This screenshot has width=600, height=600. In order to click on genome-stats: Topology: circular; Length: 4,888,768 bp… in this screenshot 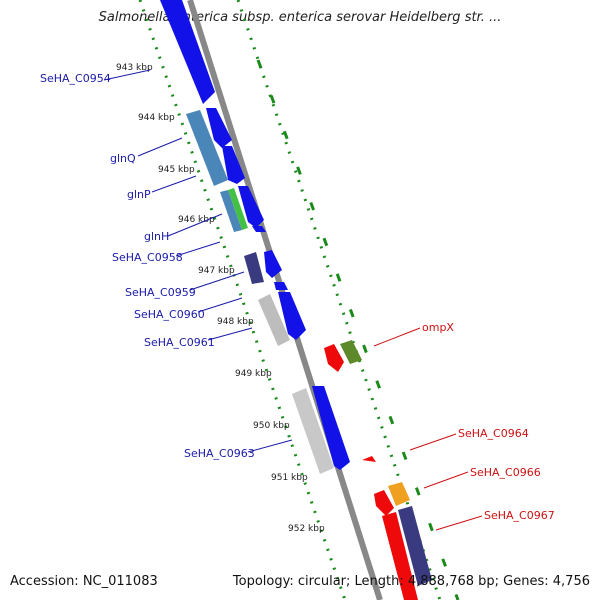, I will do `click(411, 581)`.